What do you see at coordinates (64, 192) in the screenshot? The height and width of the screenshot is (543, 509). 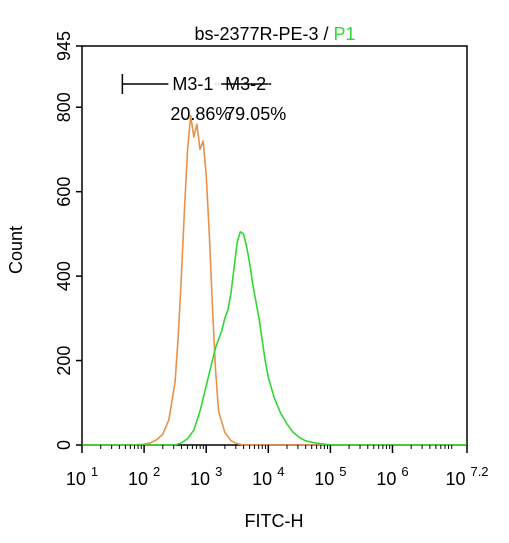 I see `y-tick-label: 600` at bounding box center [64, 192].